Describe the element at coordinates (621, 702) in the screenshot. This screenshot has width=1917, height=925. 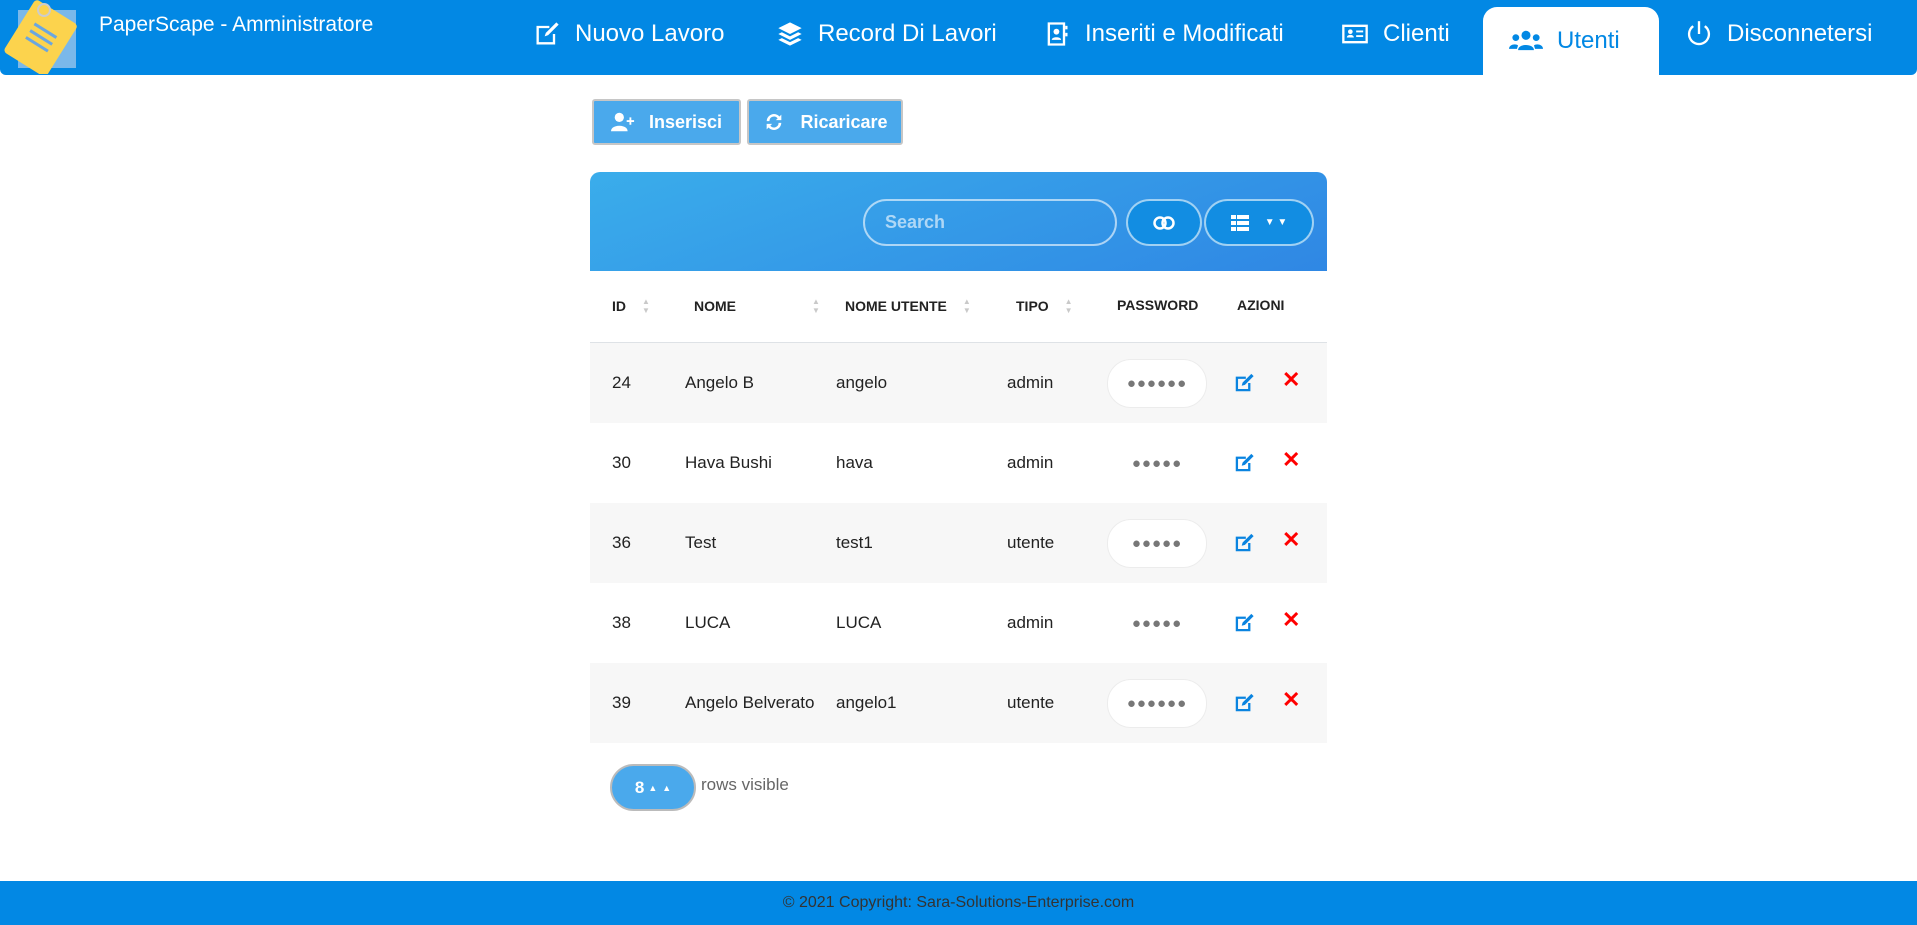
I see `cell-id: 39` at that location.